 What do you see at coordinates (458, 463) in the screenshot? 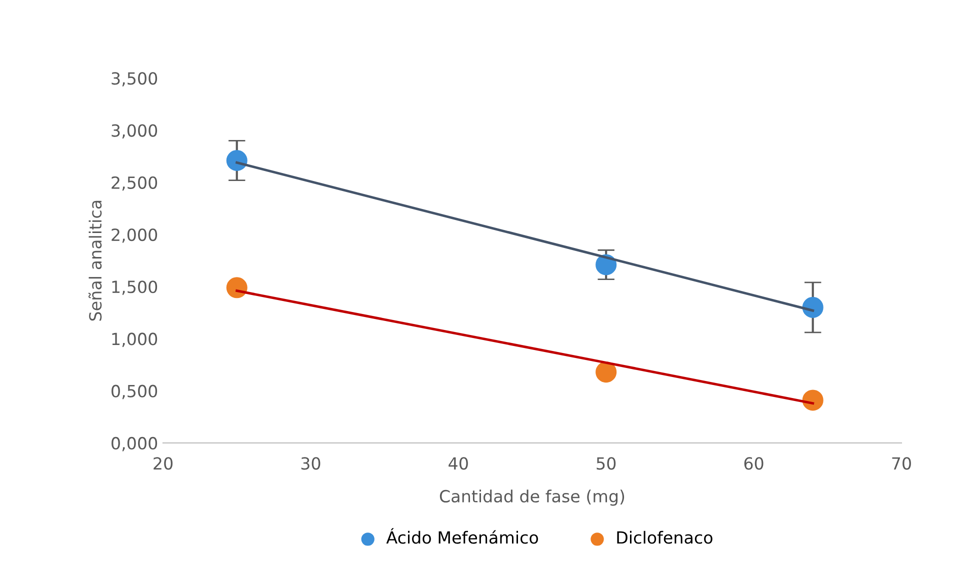
I see `x-tick-label: 40` at bounding box center [458, 463].